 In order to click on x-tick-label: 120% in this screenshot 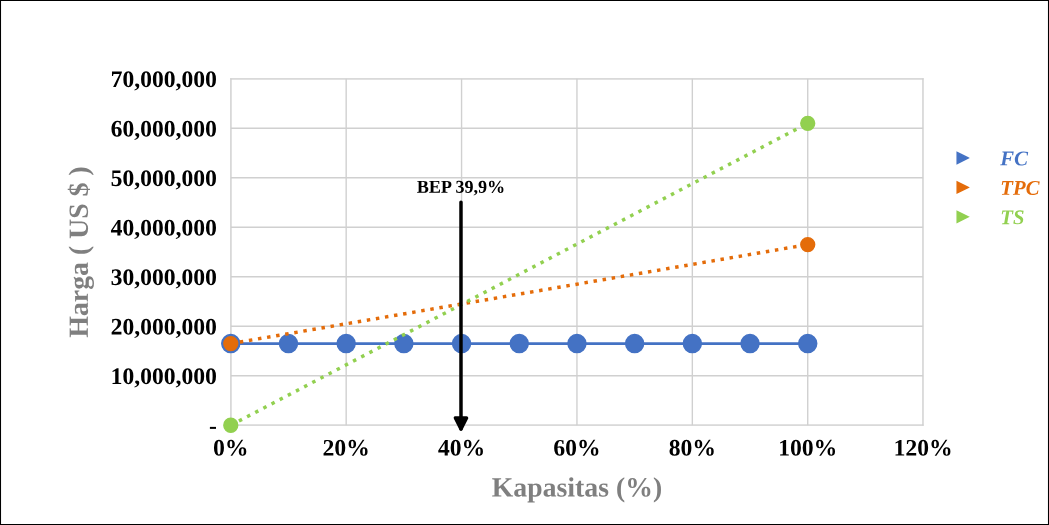, I will do `click(923, 447)`.